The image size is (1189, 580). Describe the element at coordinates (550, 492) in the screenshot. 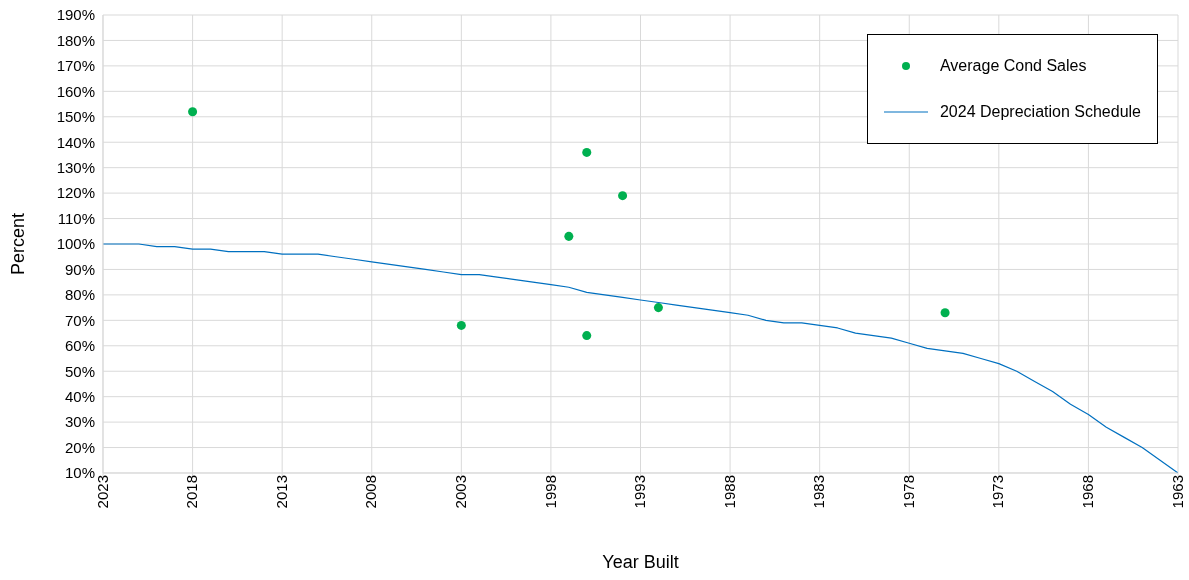

I see `x-tick-label: 1998` at that location.